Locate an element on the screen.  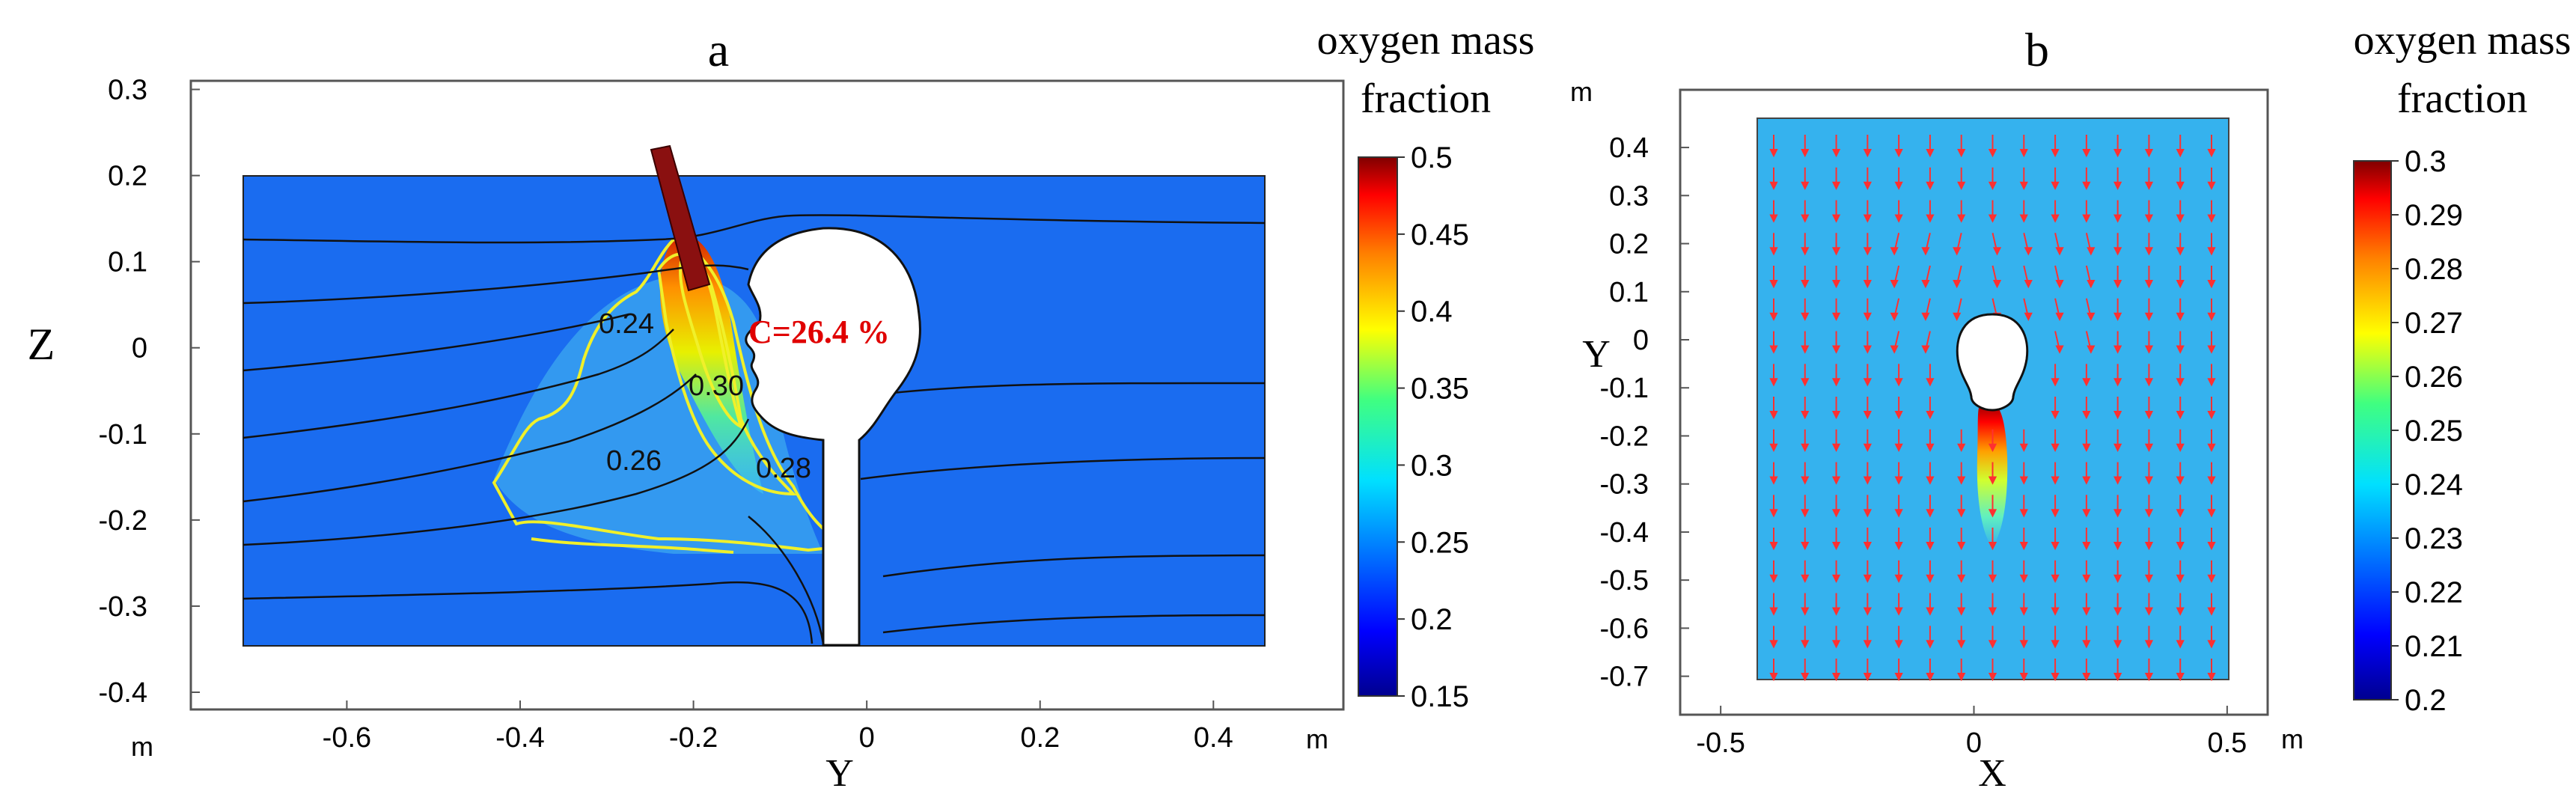
panel-a-contour-labels: 0.24 0.30 0.26 0.28 is located at coordinates (705, 396).